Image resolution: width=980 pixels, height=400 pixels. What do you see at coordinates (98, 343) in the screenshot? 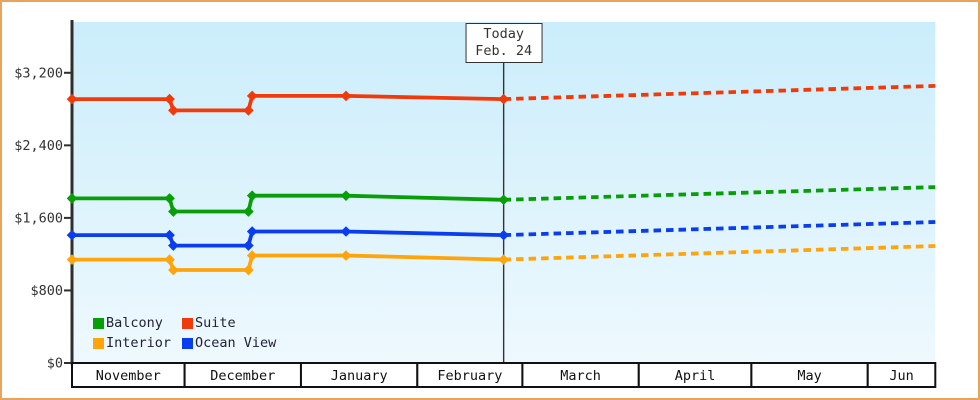
I see `legend-swatch-interior` at bounding box center [98, 343].